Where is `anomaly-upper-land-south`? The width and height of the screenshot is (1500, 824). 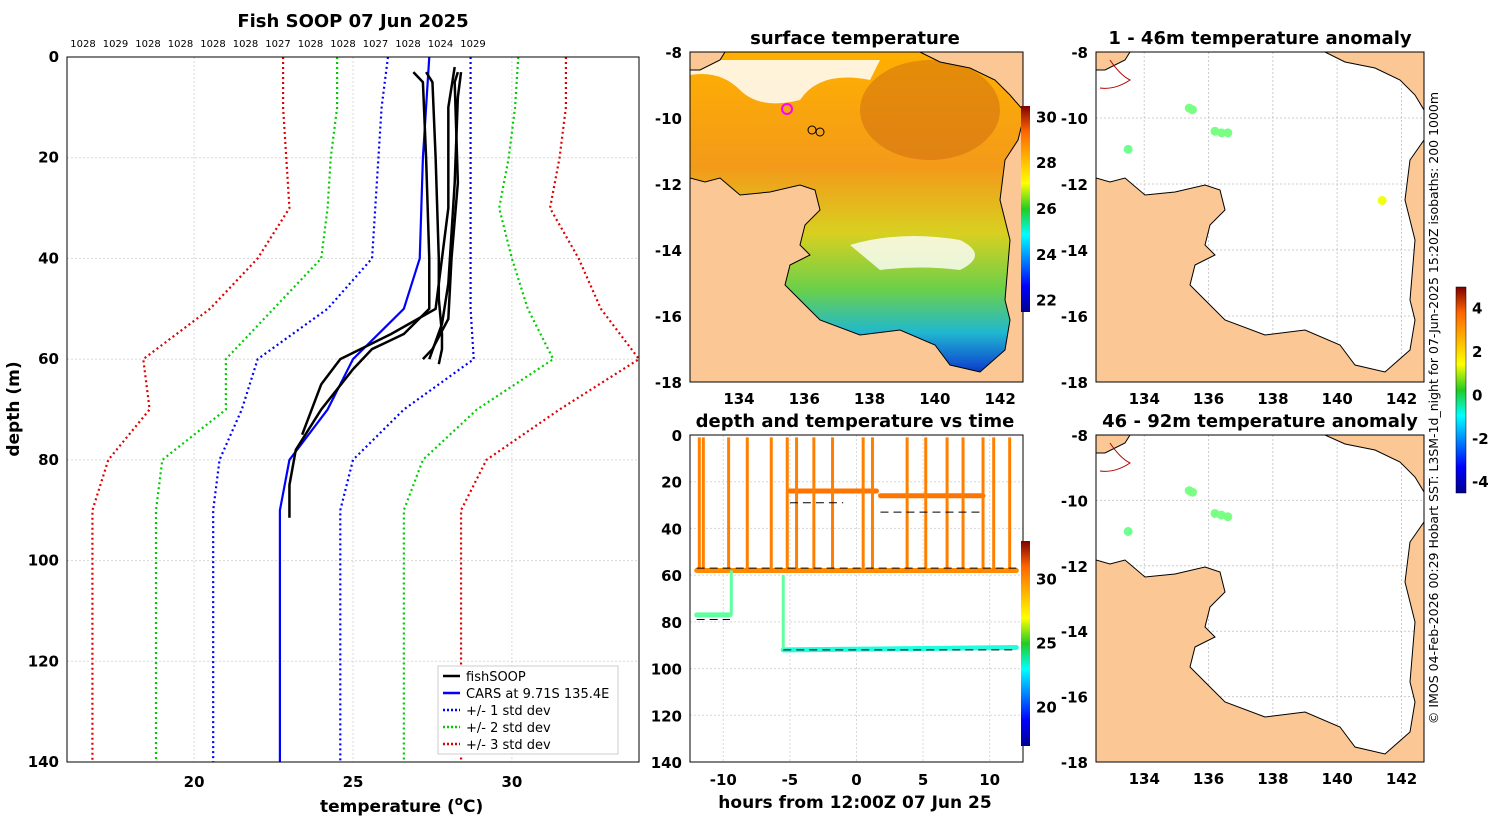 anomaly-upper-land-south is located at coordinates (1260, 260).